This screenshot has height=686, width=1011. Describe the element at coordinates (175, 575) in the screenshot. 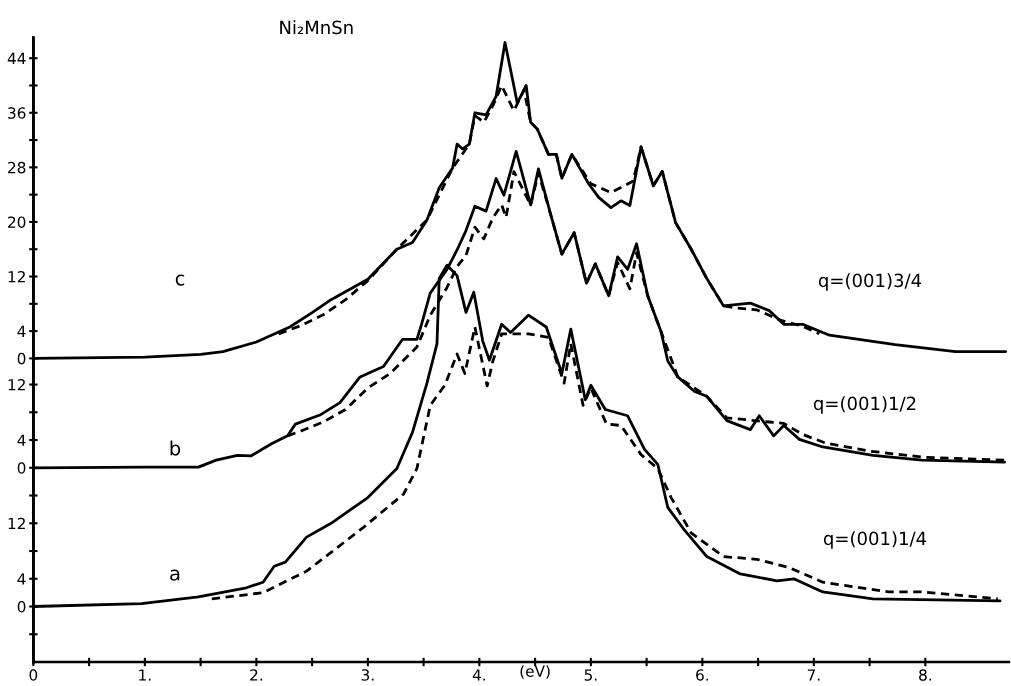

I see `annotation: a` at that location.